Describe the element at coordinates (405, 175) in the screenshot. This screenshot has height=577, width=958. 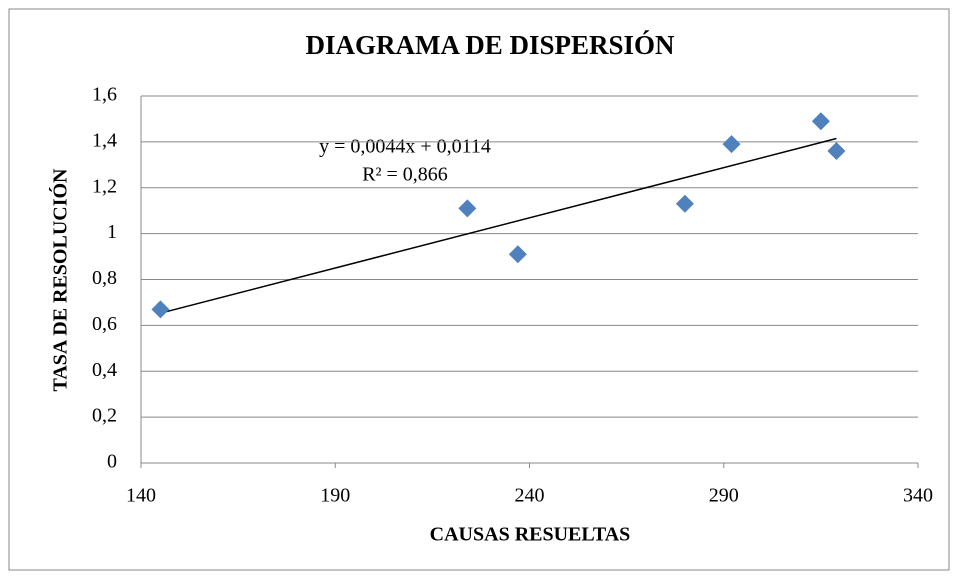
I see `trendline-r2: R² = 0,866` at that location.